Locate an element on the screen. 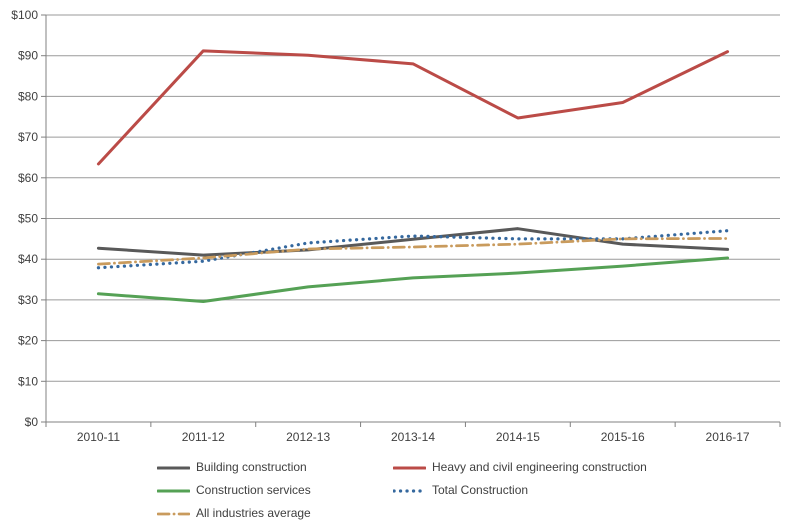 The height and width of the screenshot is (529, 794). legend-item-building-construction: Building construction is located at coordinates (231, 467).